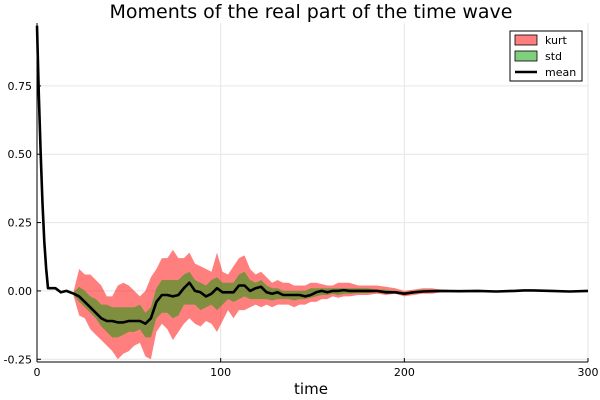 The height and width of the screenshot is (400, 600). What do you see at coordinates (526, 56) in the screenshot?
I see `legend-swatch-std` at bounding box center [526, 56].